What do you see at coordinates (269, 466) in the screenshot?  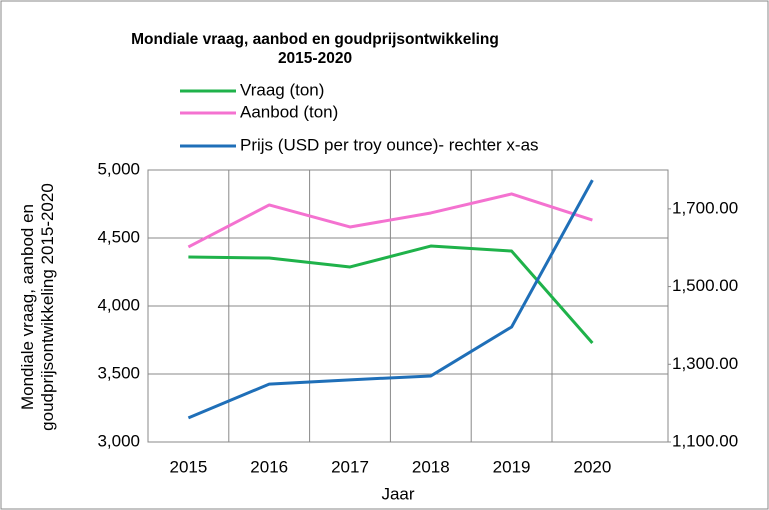 I see `x-tick-label: 2016` at bounding box center [269, 466].